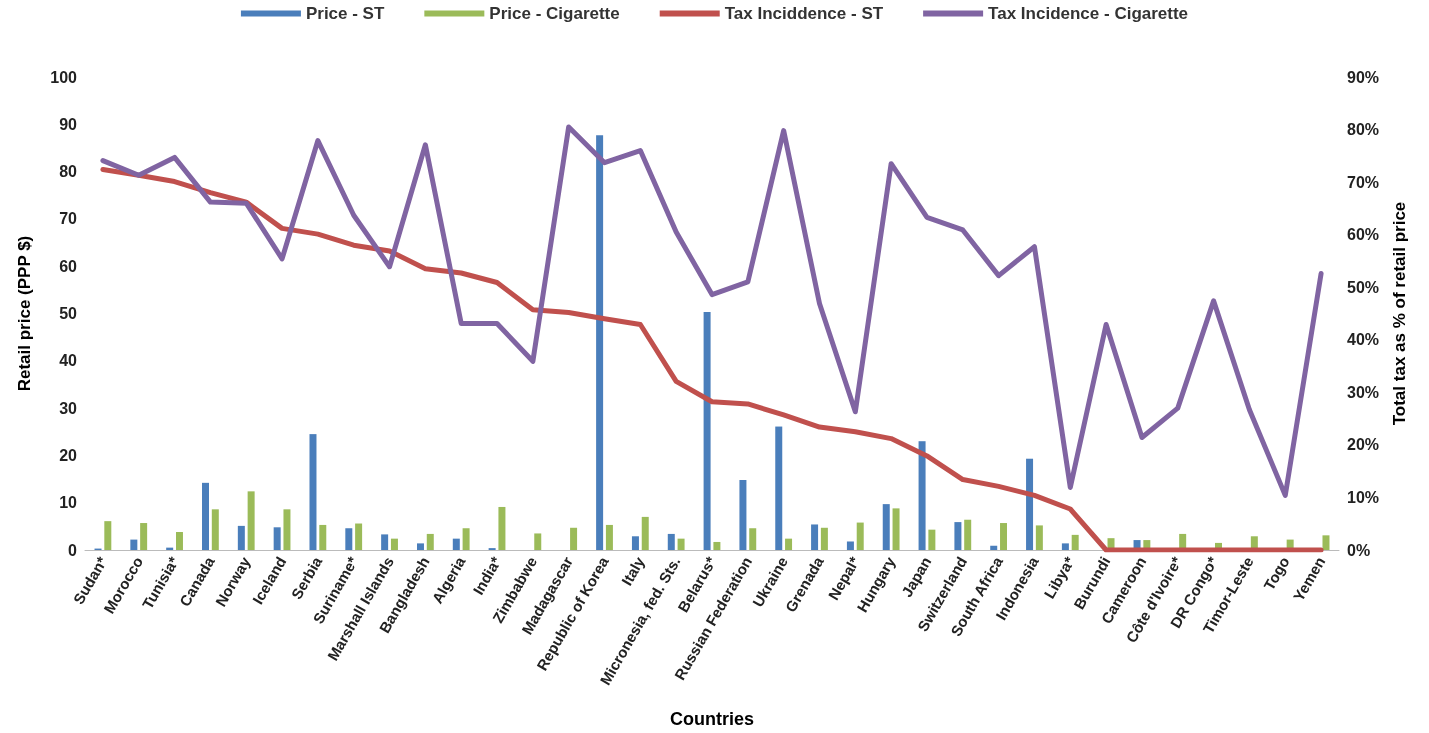 The height and width of the screenshot is (733, 1429). I want to click on y-tick-label: 60, so click(68, 266).